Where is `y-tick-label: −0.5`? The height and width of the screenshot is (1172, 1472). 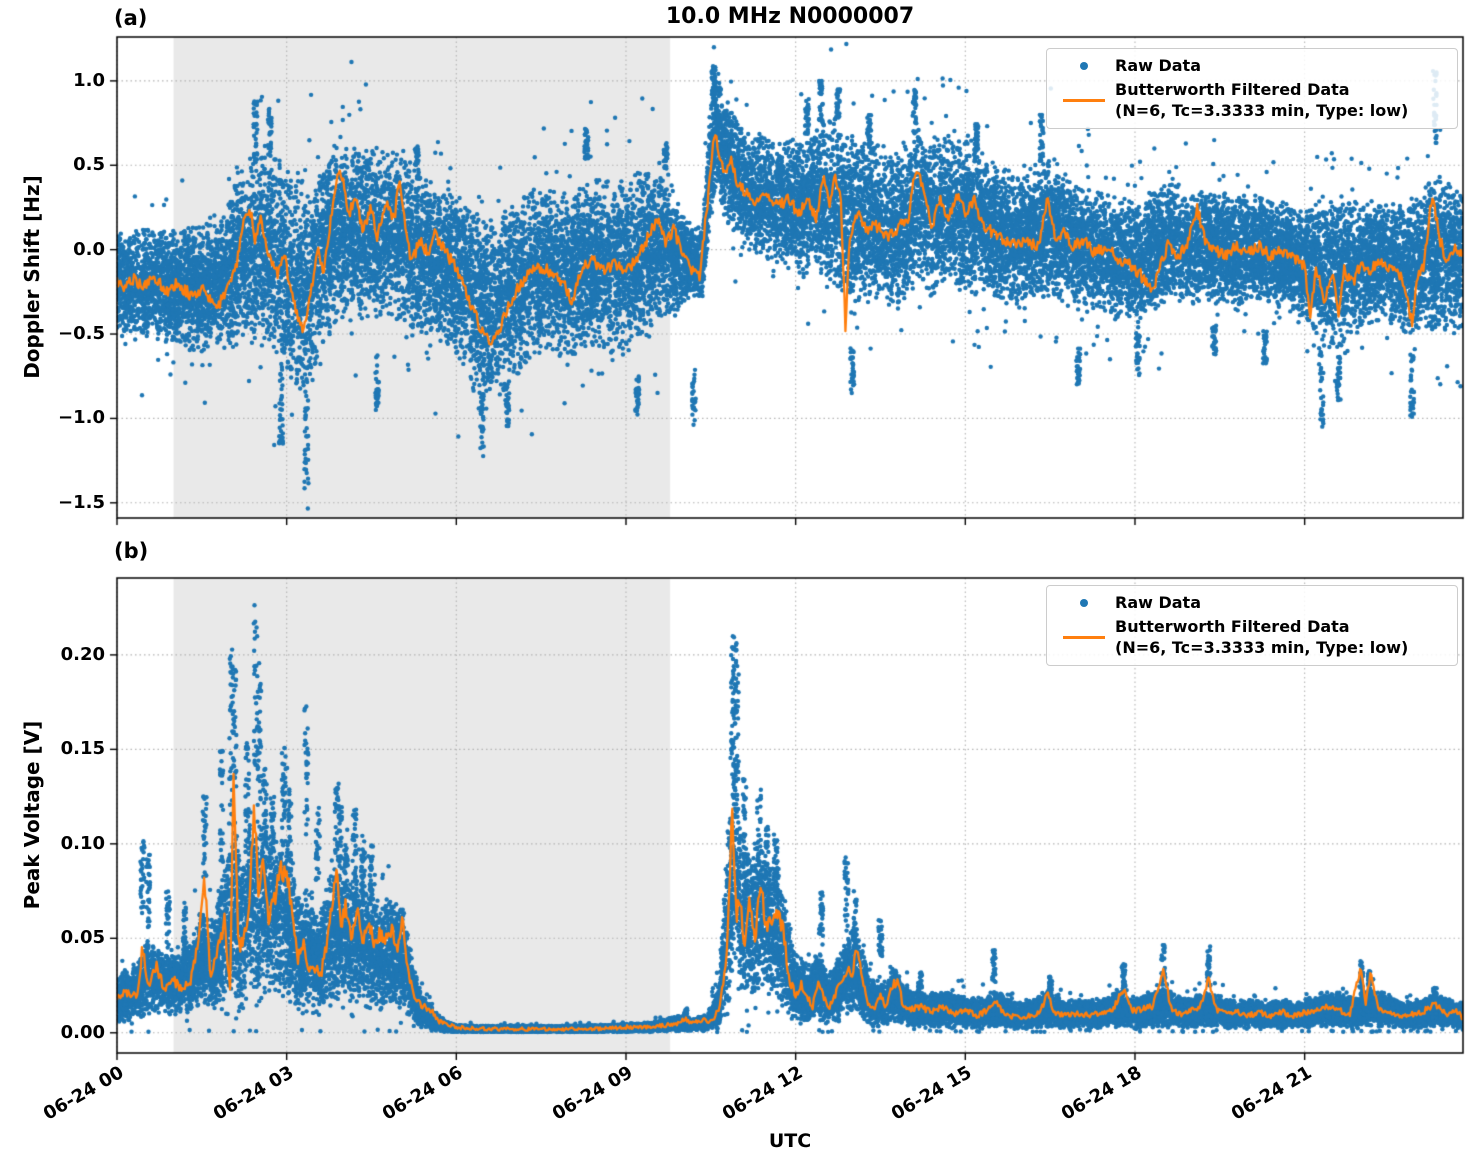
y-tick-label: −0.5 is located at coordinates (81, 334).